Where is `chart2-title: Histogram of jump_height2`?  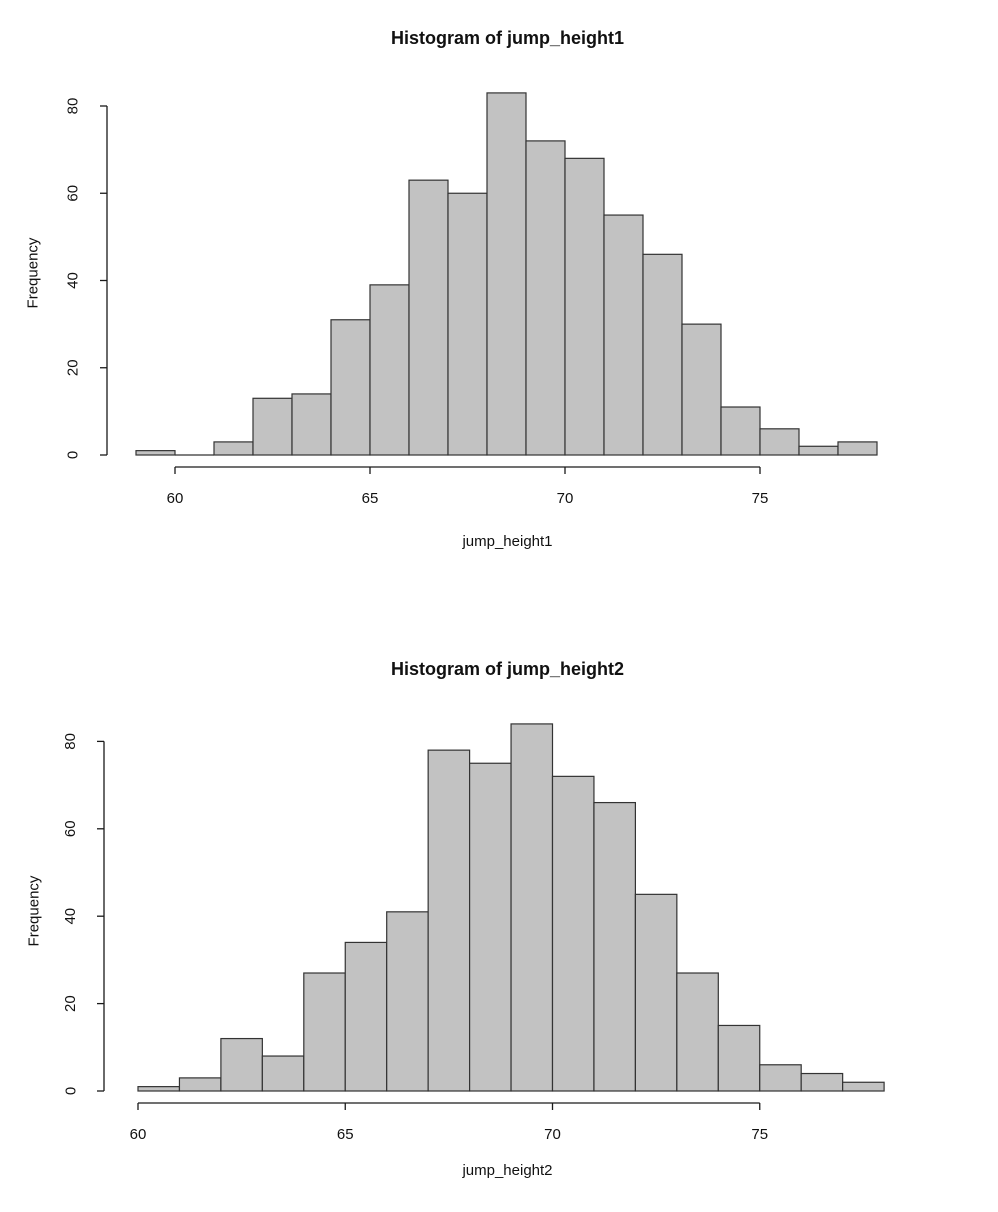 chart2-title: Histogram of jump_height2 is located at coordinates (507, 669).